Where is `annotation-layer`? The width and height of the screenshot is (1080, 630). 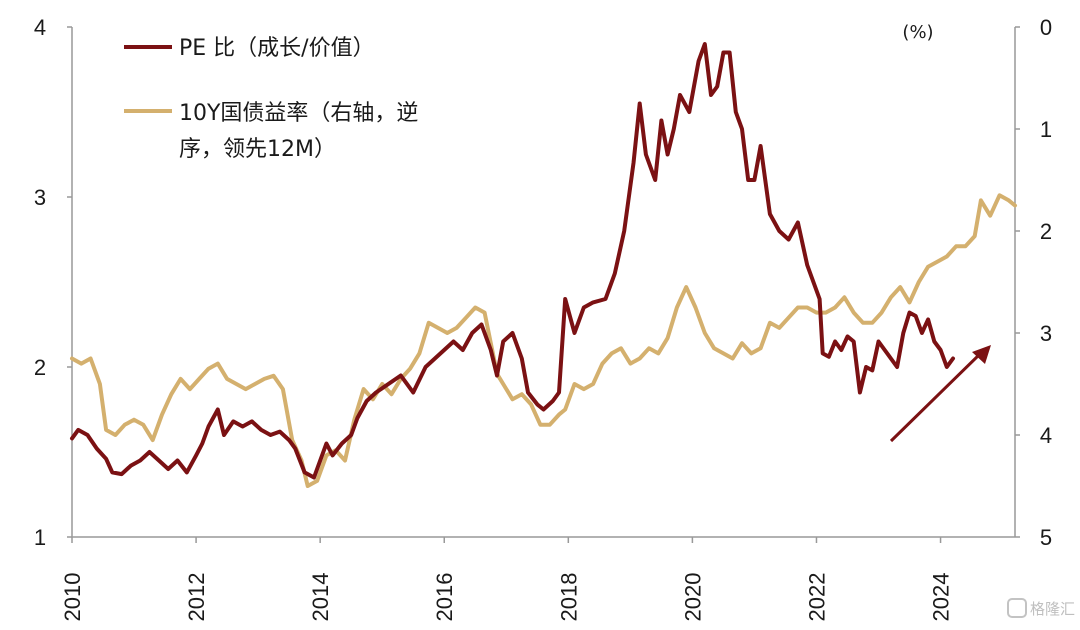
annotation-layer is located at coordinates (940, 394).